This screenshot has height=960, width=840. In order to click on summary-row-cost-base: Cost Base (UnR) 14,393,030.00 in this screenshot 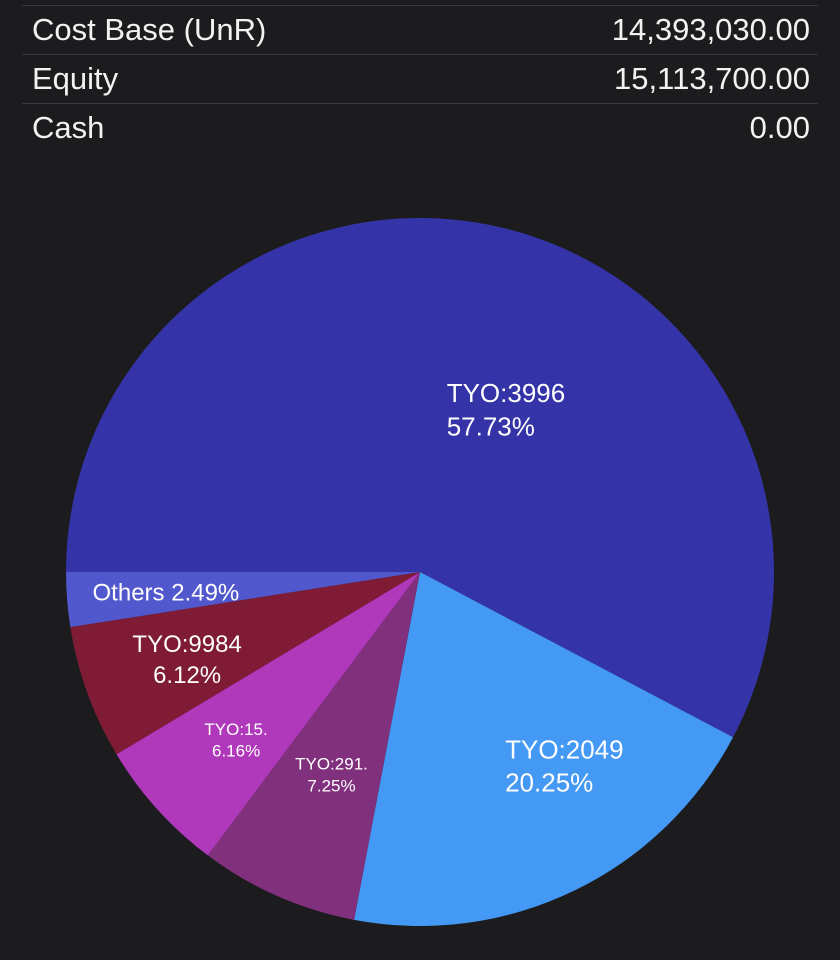, I will do `click(420, 30)`.